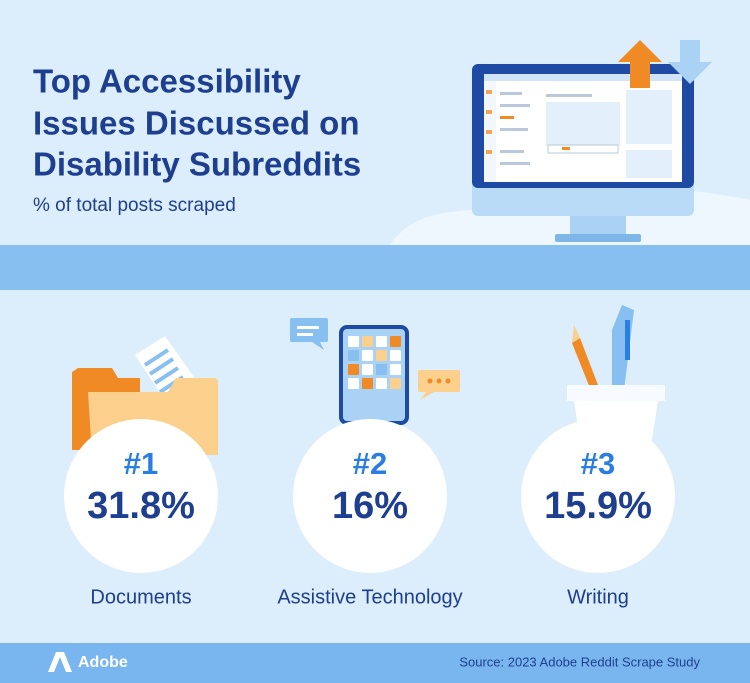 Image resolution: width=750 pixels, height=683 pixels. Describe the element at coordinates (598, 463) in the screenshot. I see `item-rank: #3` at that location.